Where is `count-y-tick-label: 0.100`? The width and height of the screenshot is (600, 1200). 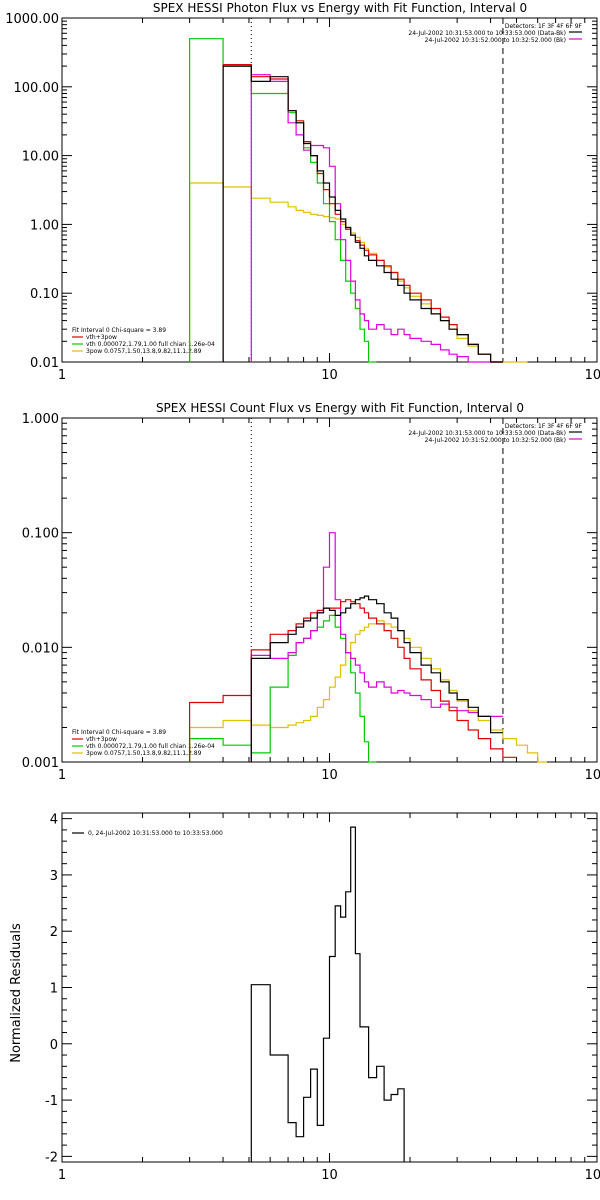
count-y-tick-label: 0.100 is located at coordinates (40, 534).